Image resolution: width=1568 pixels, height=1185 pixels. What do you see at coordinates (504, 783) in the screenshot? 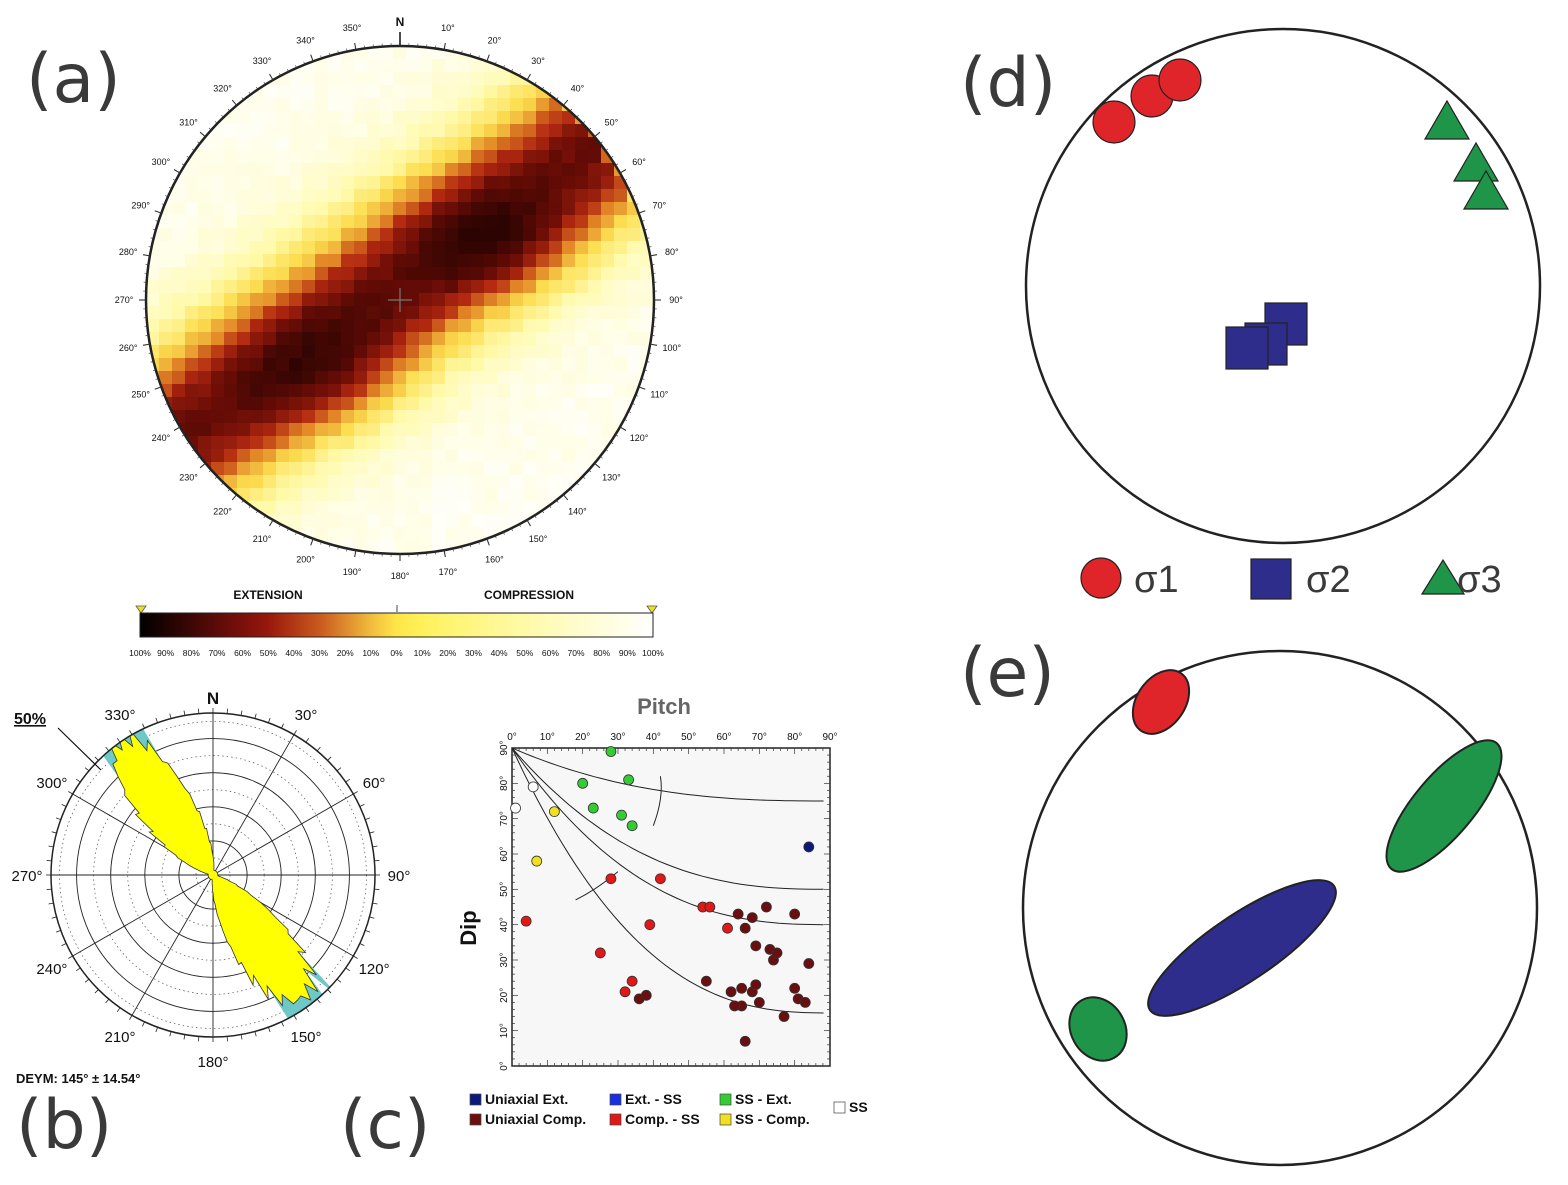
I see `dip-tick-label: 80°` at bounding box center [504, 783].